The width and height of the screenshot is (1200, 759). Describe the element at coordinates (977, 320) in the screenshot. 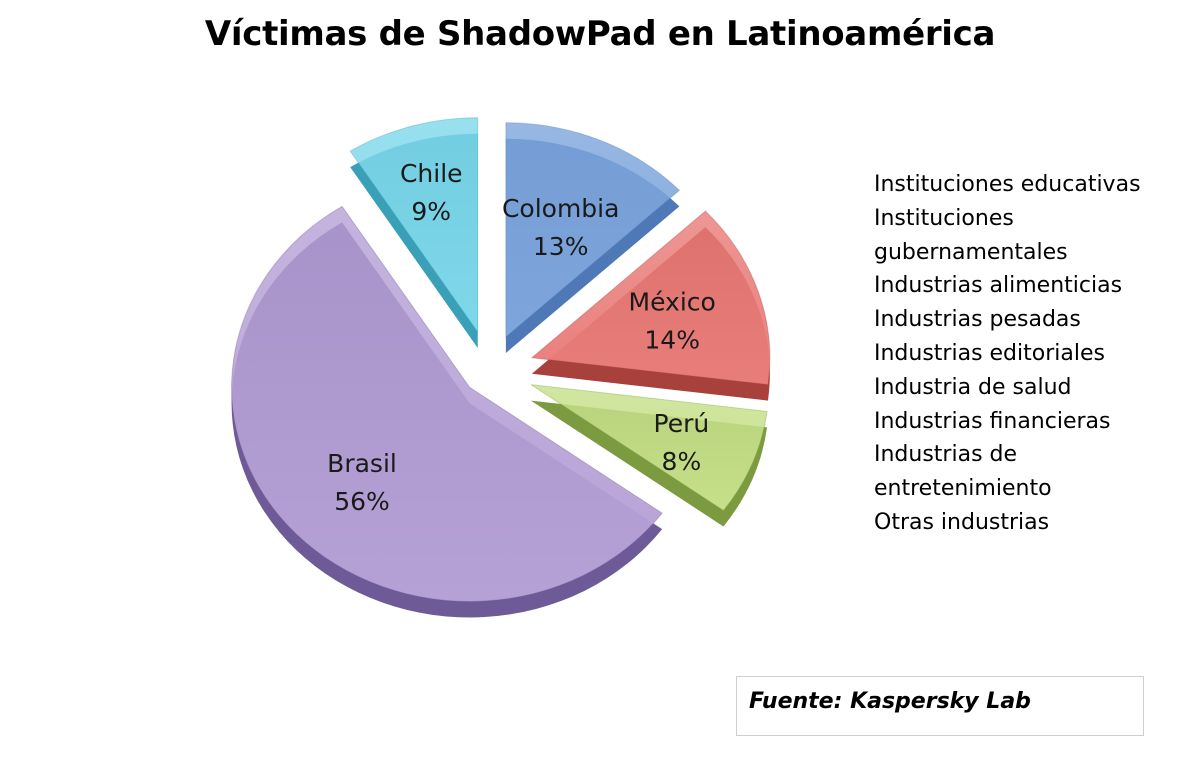

I see `industry-item: Industrias pesadas` at that location.